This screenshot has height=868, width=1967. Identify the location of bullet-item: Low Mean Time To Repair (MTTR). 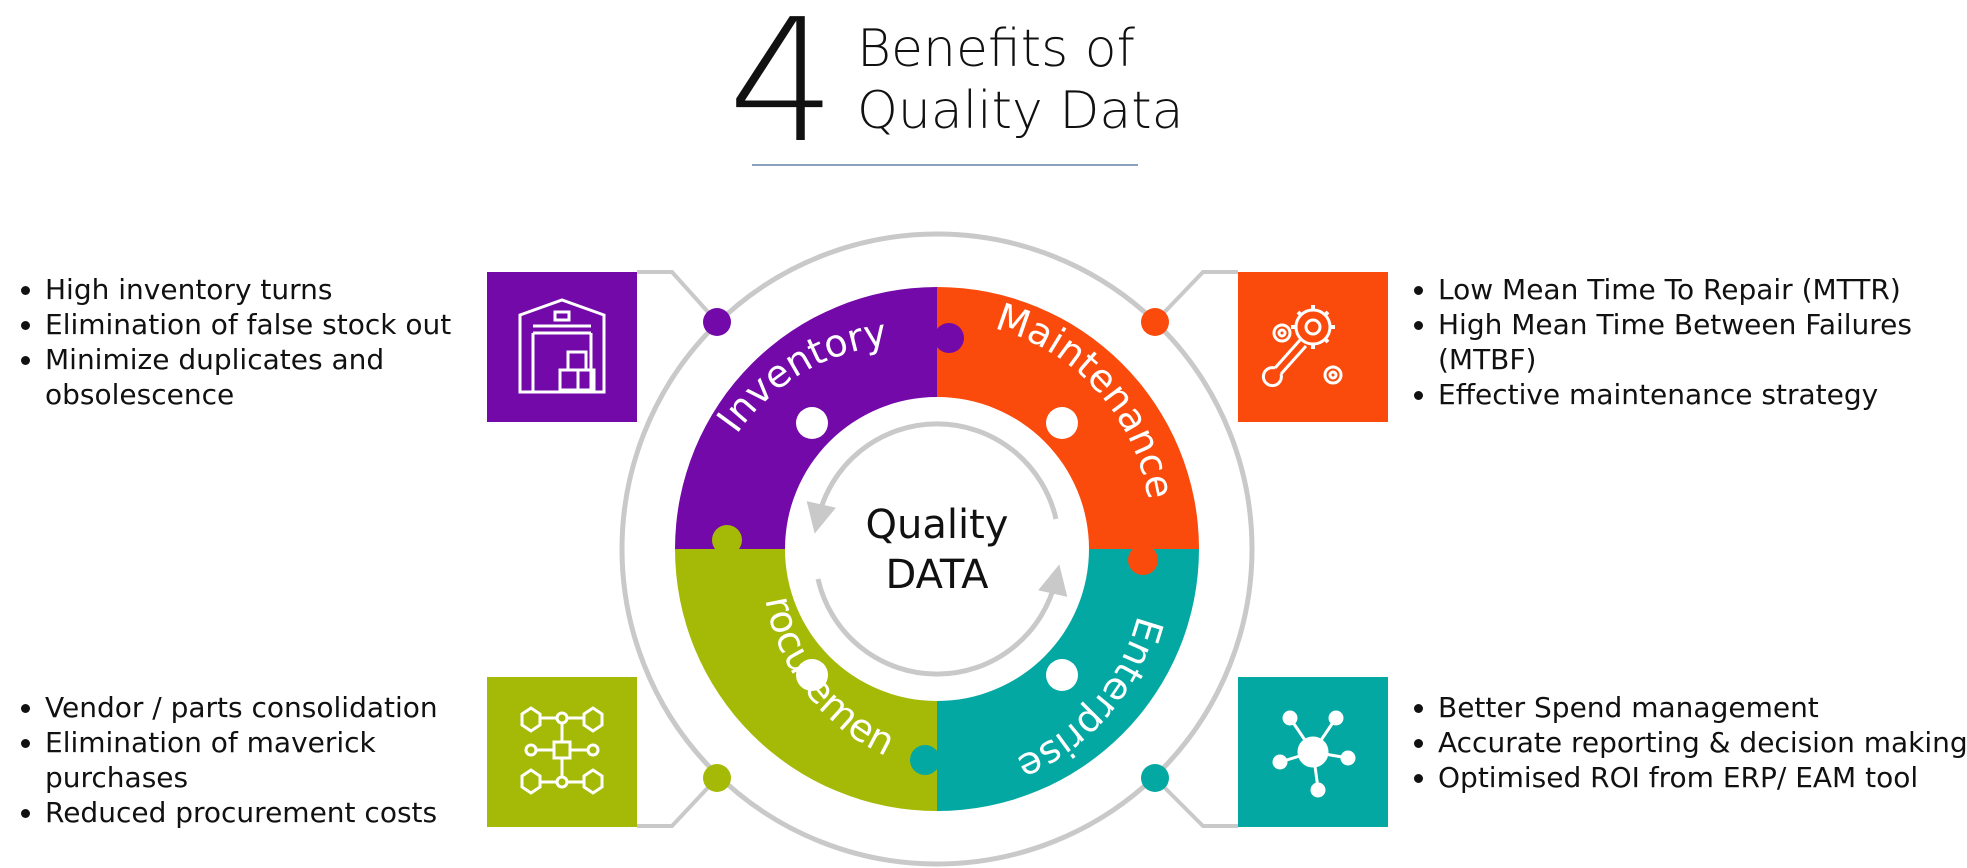
(1702, 289).